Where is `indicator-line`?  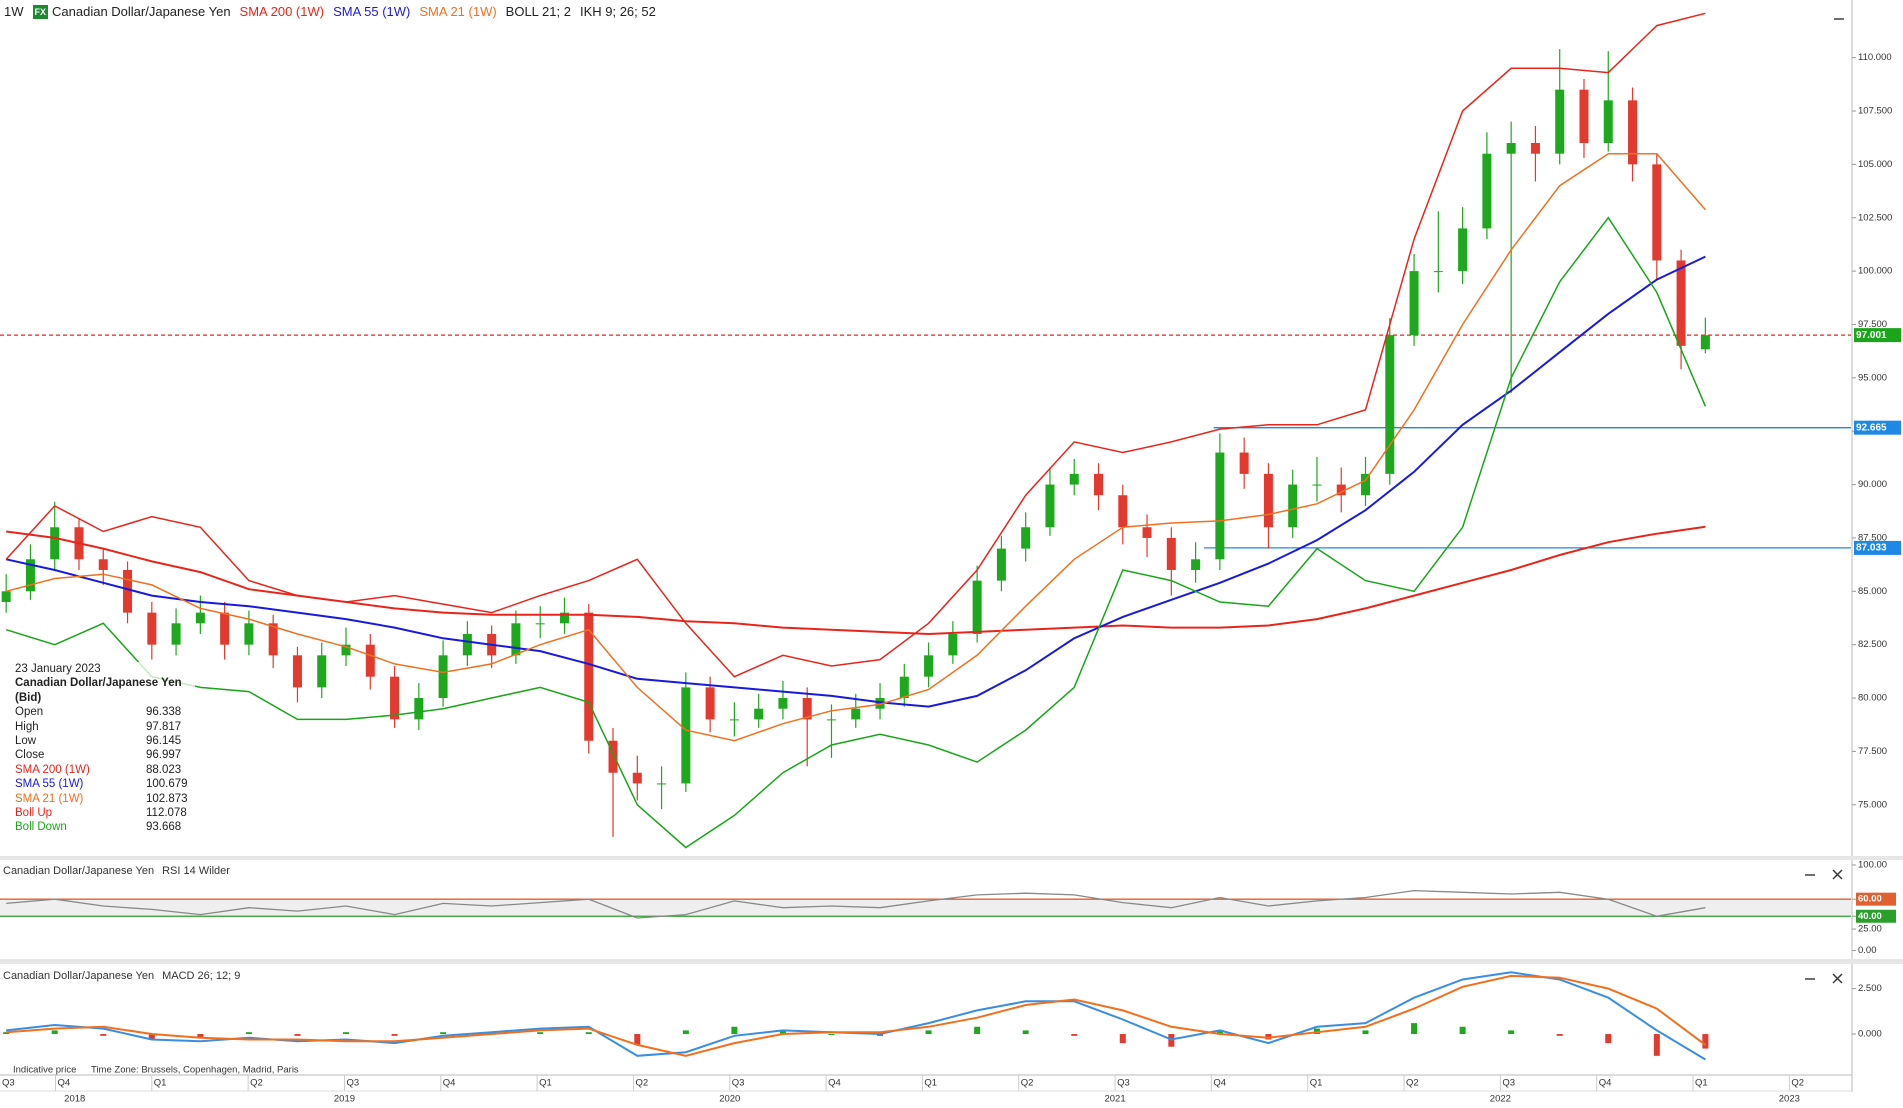
indicator-line is located at coordinates (856, 580).